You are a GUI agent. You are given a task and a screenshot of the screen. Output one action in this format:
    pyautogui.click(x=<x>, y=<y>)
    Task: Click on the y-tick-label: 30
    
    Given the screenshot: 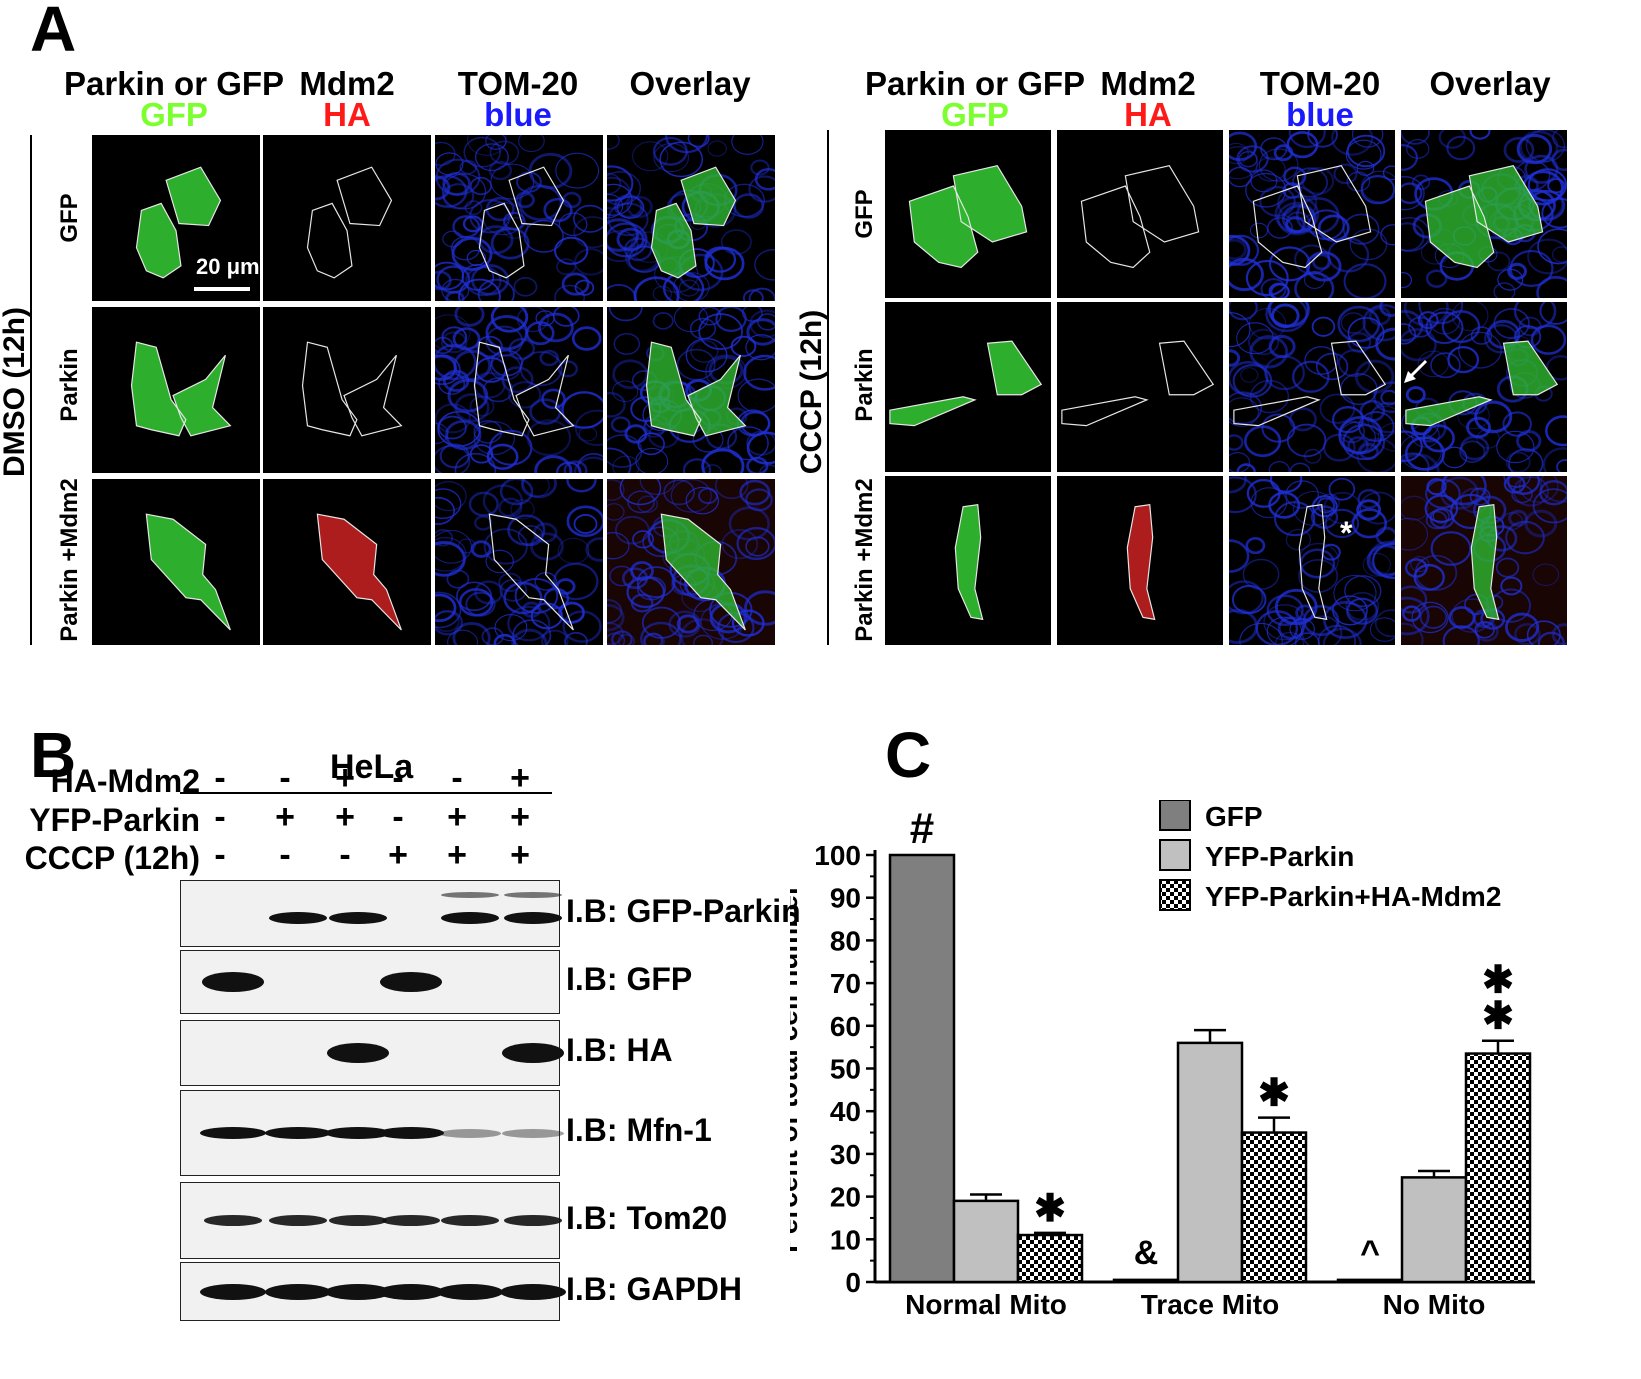 What is the action you would take?
    pyautogui.click(x=845, y=1154)
    